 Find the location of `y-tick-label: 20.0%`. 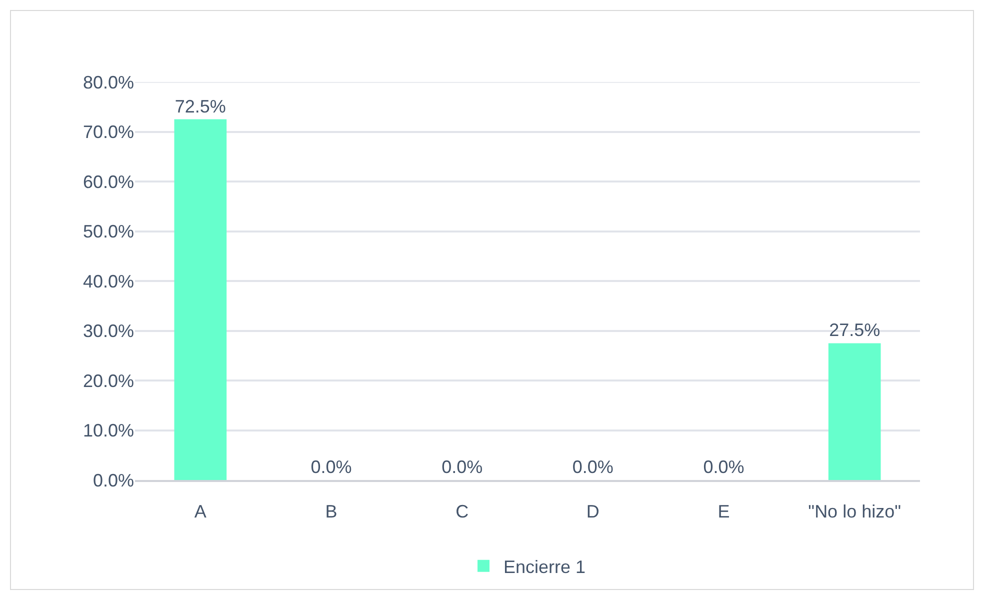

y-tick-label: 20.0% is located at coordinates (108, 380).